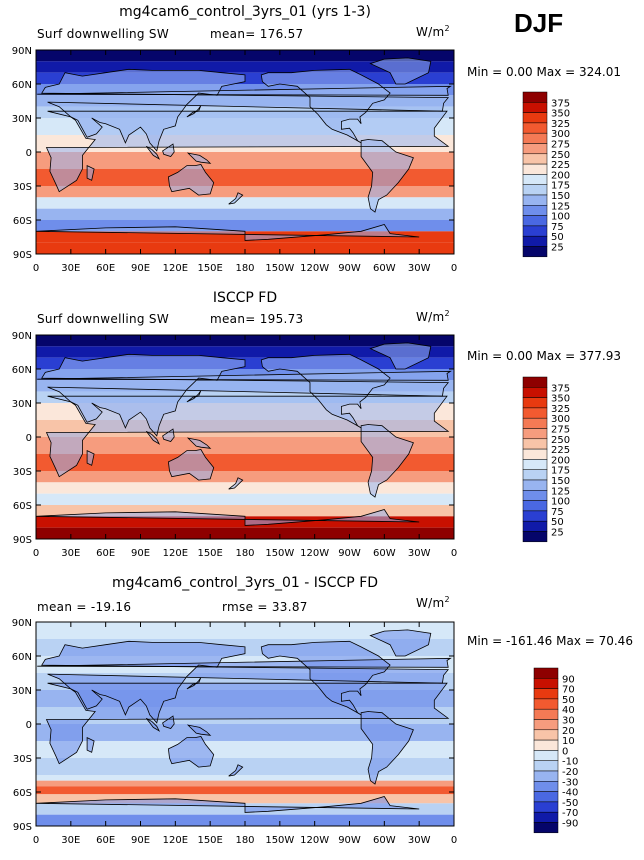 This screenshot has height=860, width=644. Describe the element at coordinates (433, 602) in the screenshot. I see `panel-3-units: W/m2` at that location.